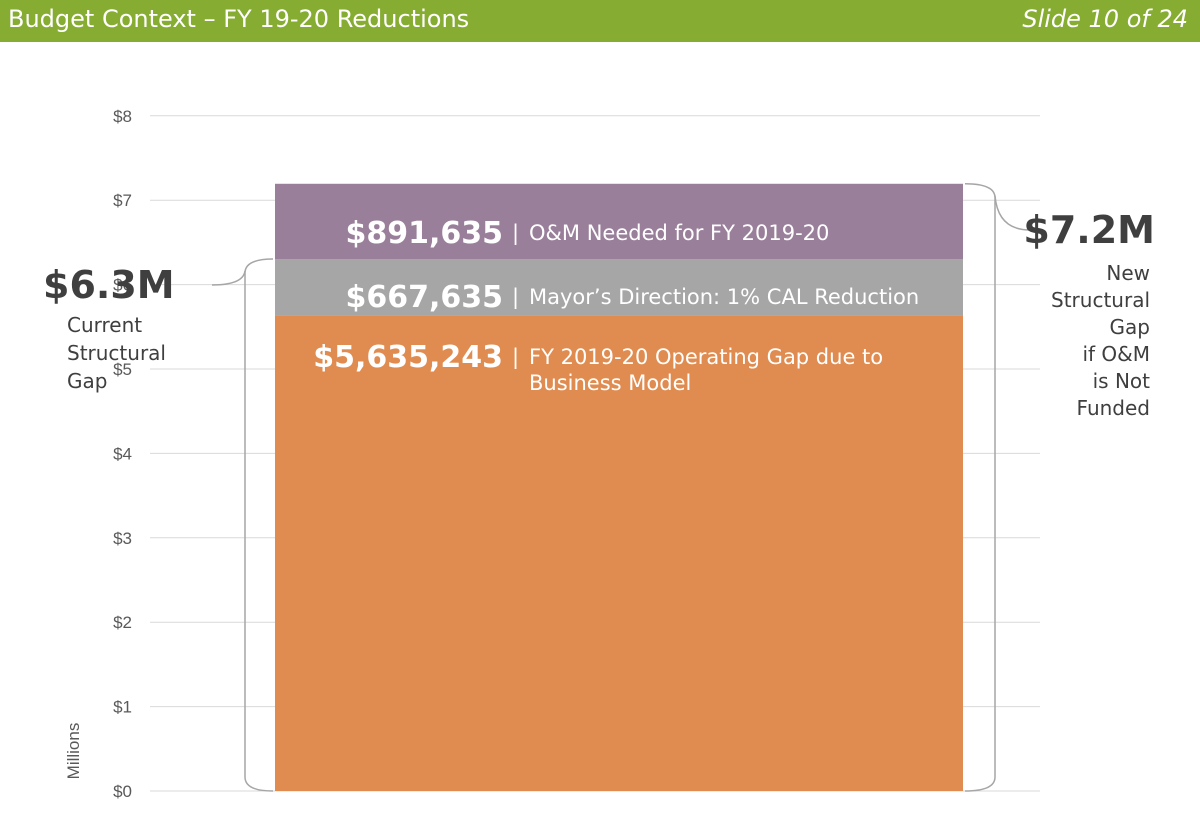 Image resolution: width=1200 pixels, height=839 pixels. I want to click on right-annotation-text: Funded, so click(1113, 408).